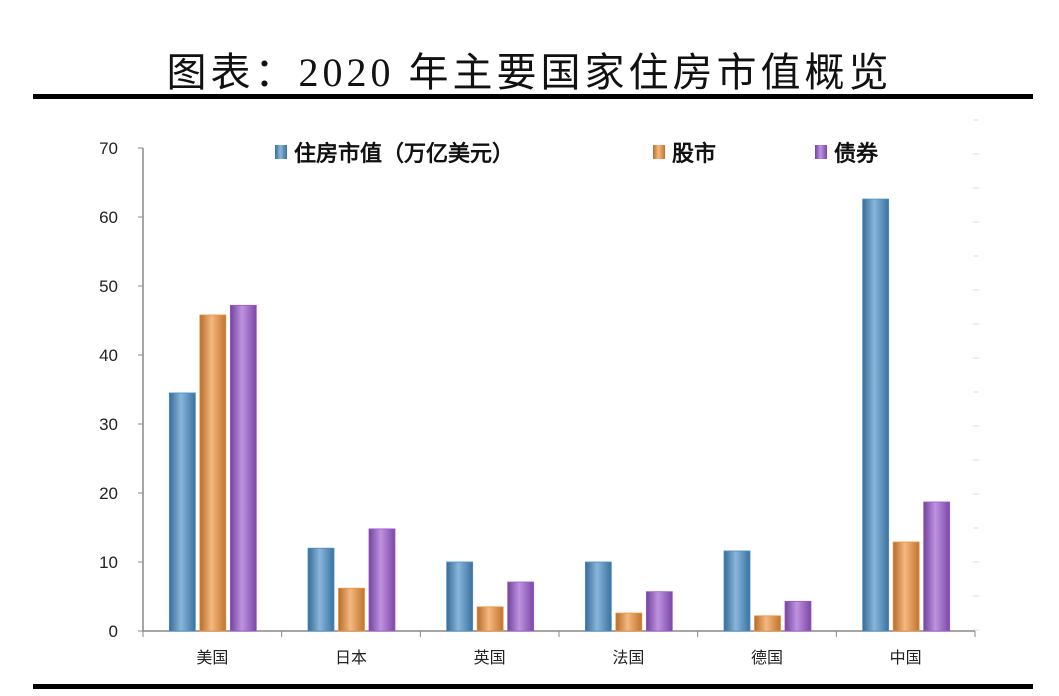  Describe the element at coordinates (108, 148) in the screenshot. I see `y-tick-label: 70` at that location.